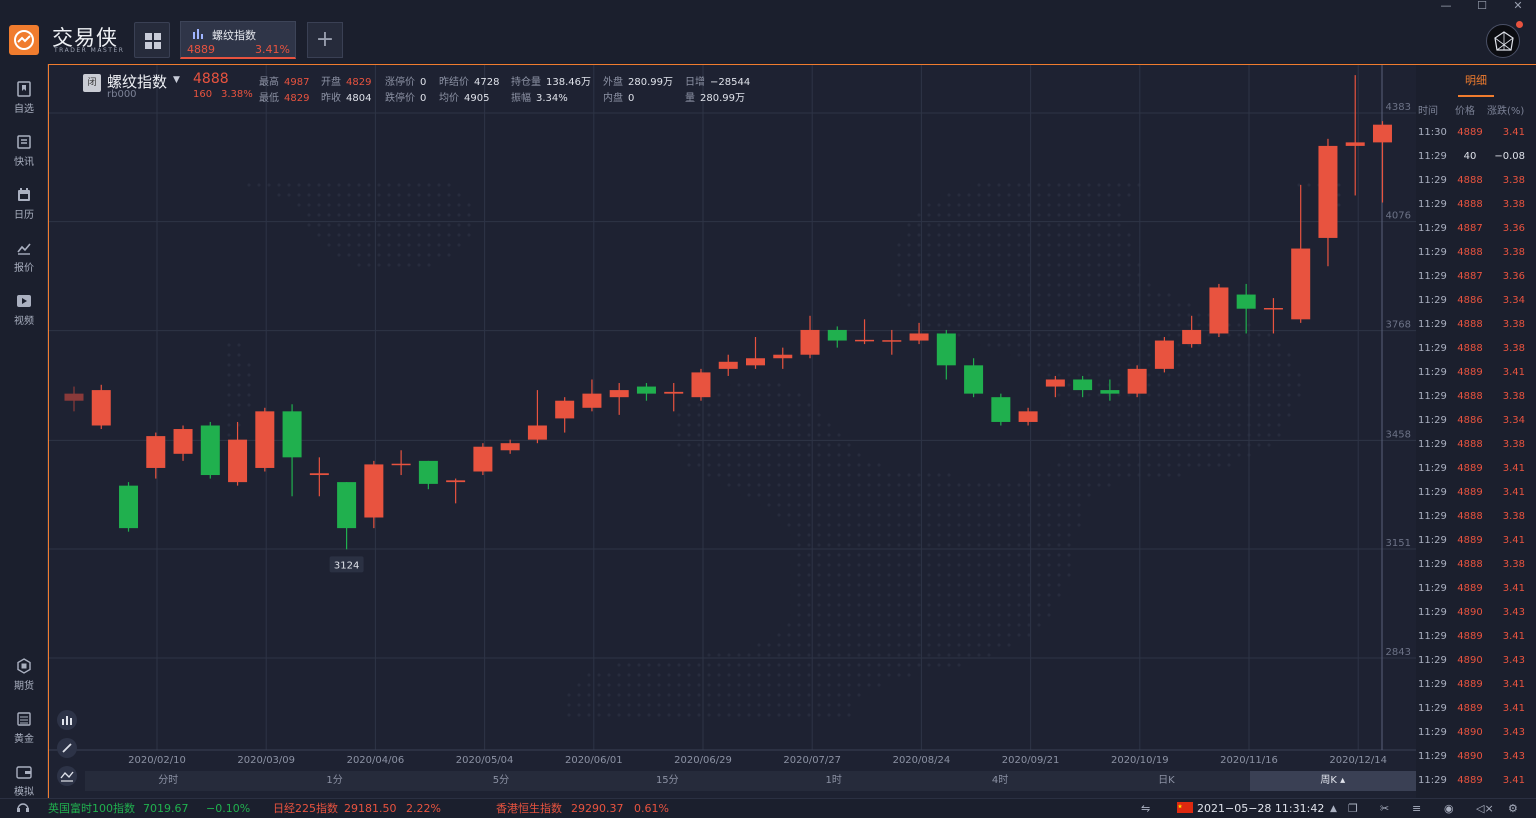  What do you see at coordinates (703, 760) in the screenshot?
I see `x-tick-label: 2020/06/29` at bounding box center [703, 760].